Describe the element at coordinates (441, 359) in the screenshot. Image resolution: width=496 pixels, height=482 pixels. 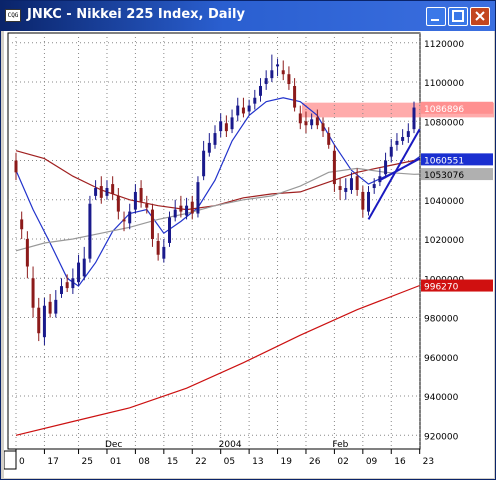
I see `y-tick-label: 960000` at that location.